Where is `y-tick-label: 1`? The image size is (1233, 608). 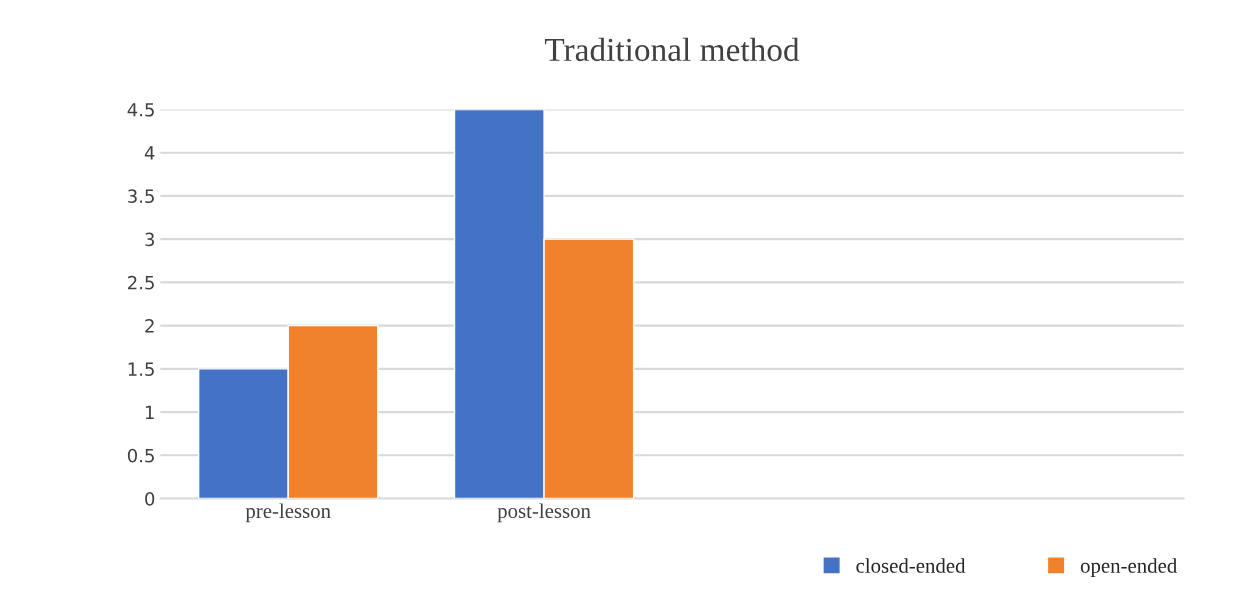 y-tick-label: 1 is located at coordinates (149, 412).